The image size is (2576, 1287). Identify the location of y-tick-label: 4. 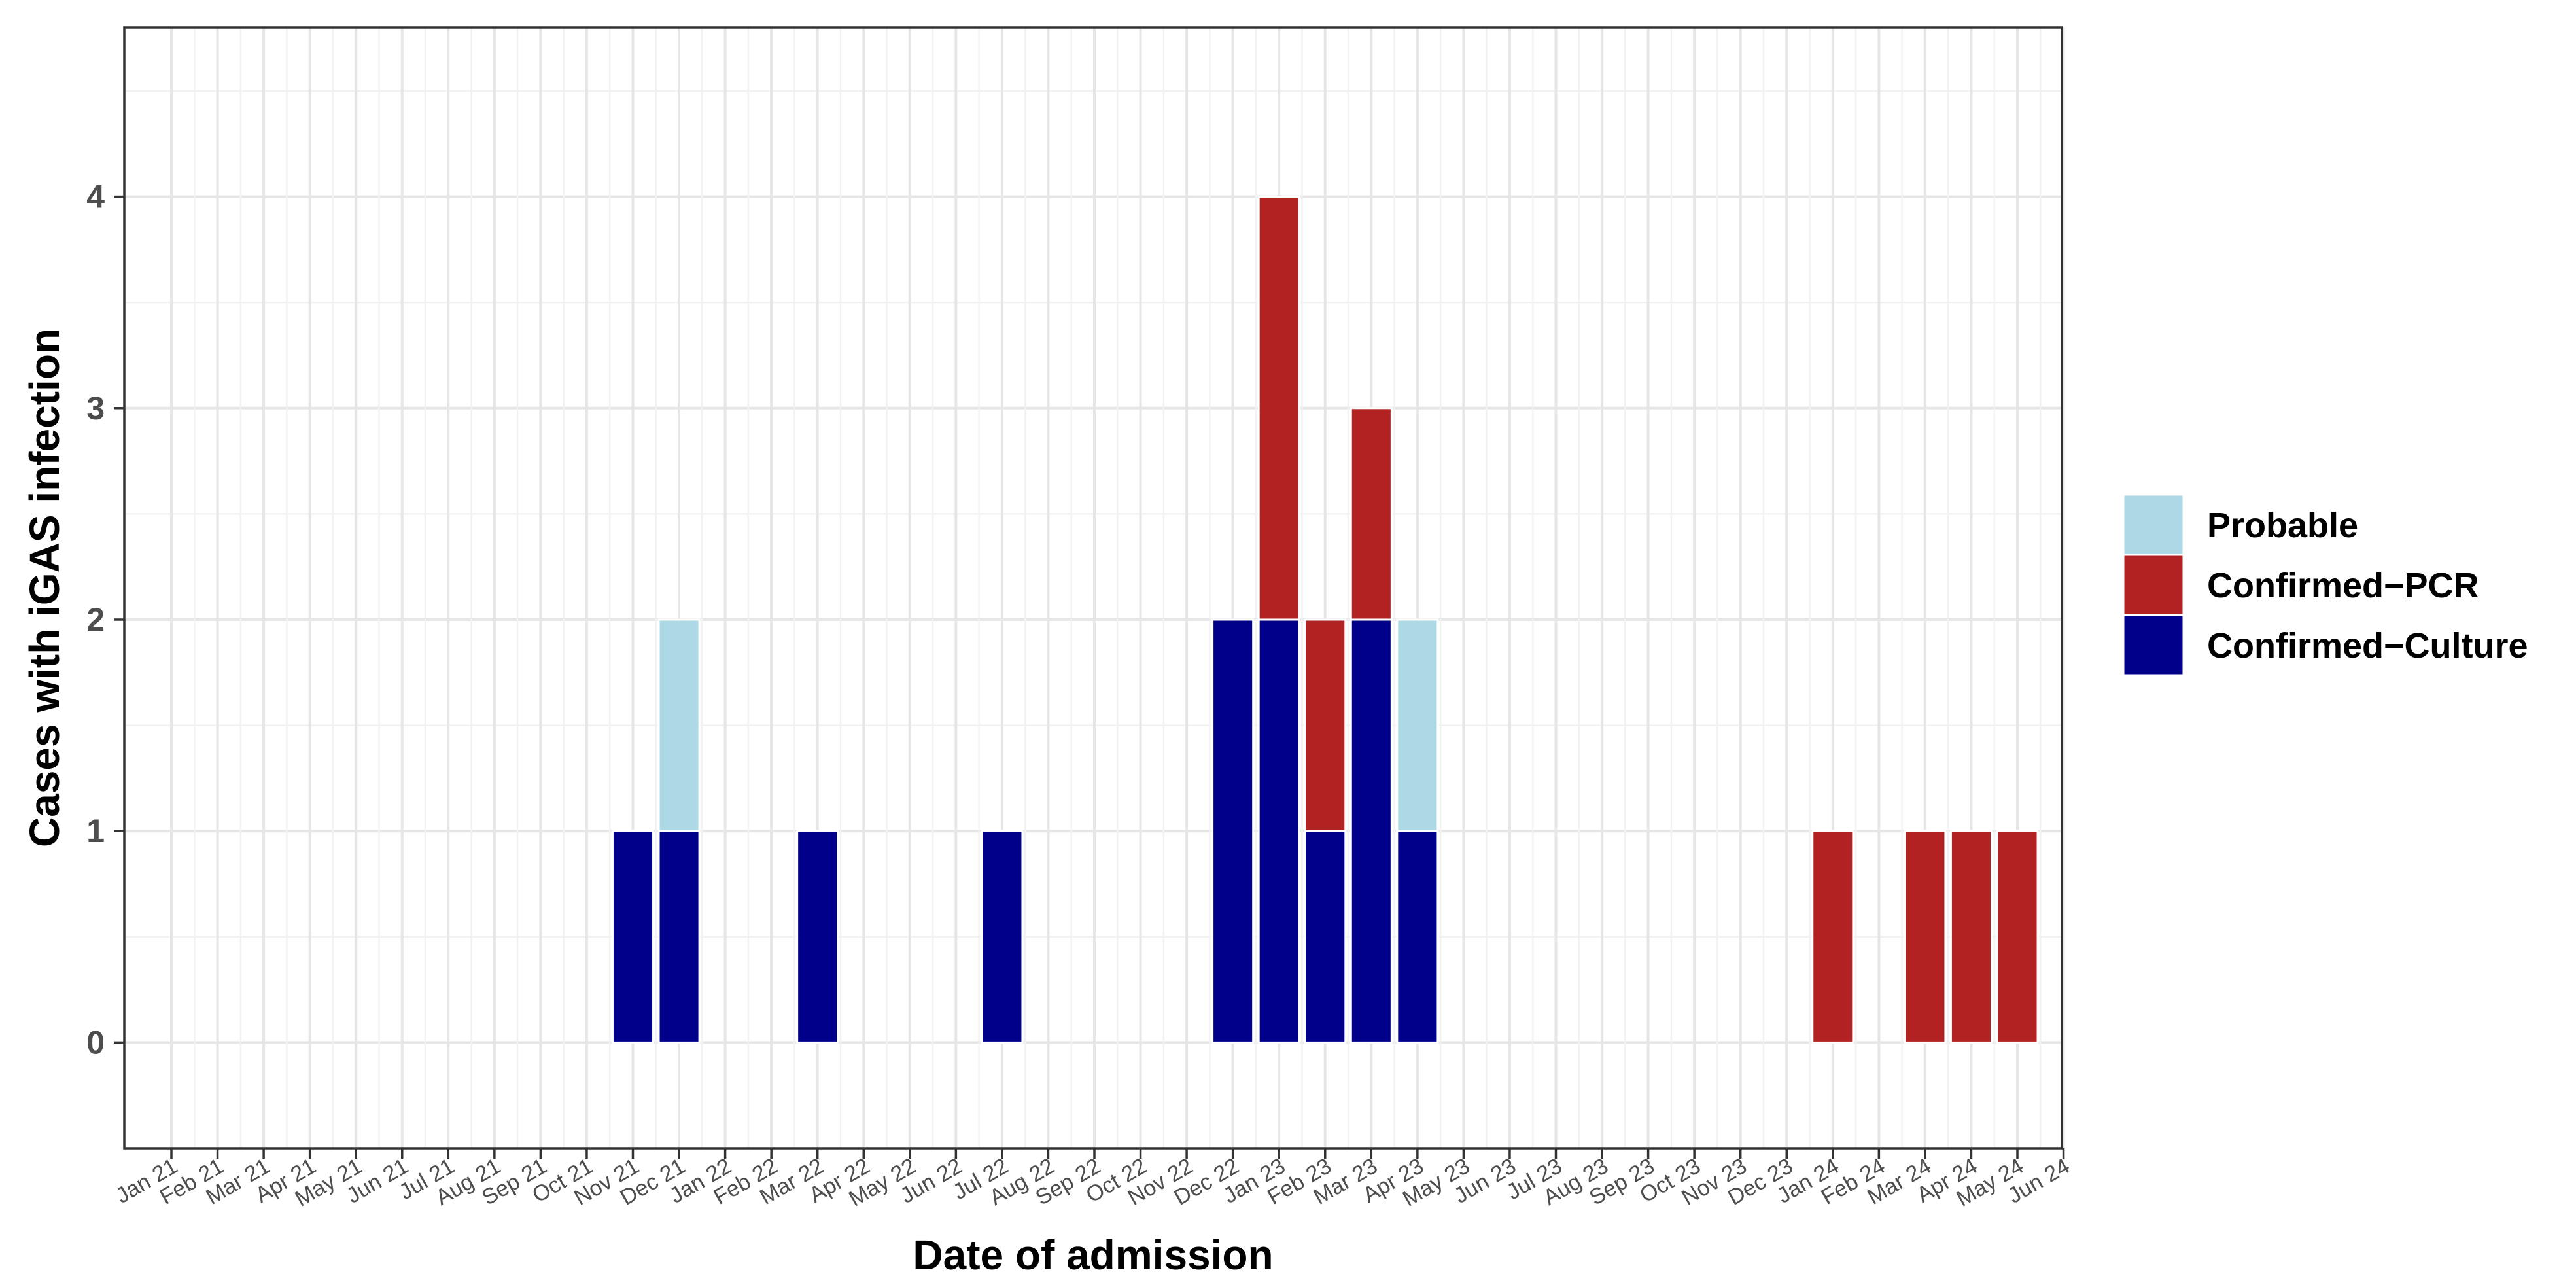
(95, 197).